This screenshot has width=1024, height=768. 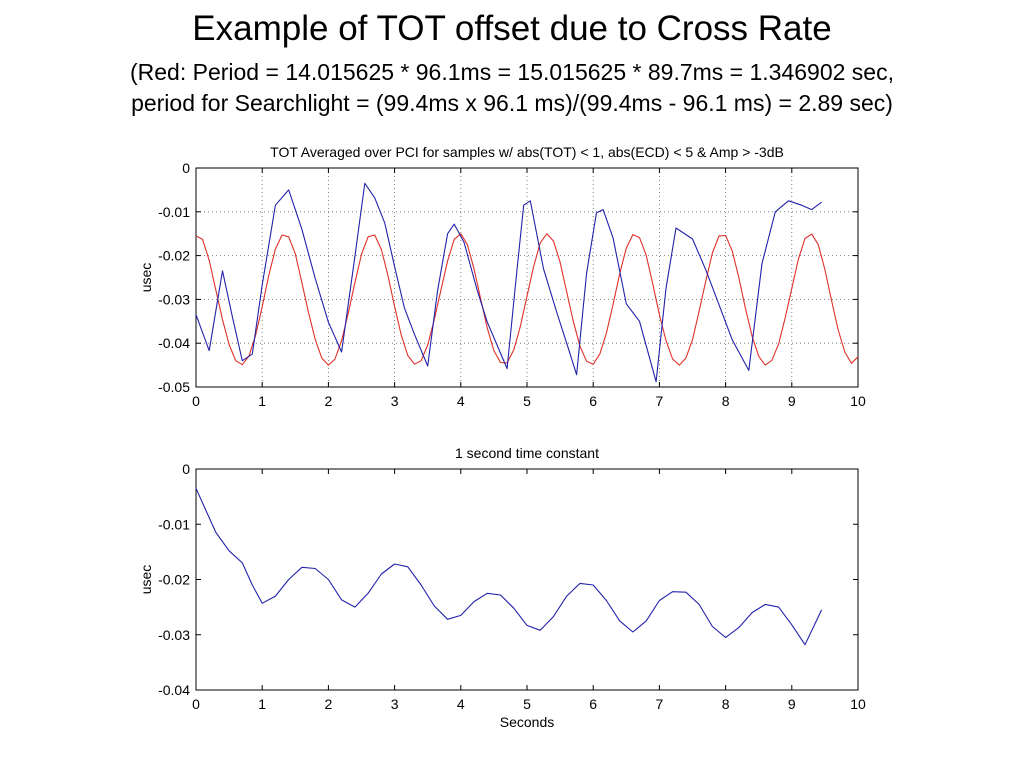 I want to click on y-tick-label: -0.05, so click(x=174, y=387).